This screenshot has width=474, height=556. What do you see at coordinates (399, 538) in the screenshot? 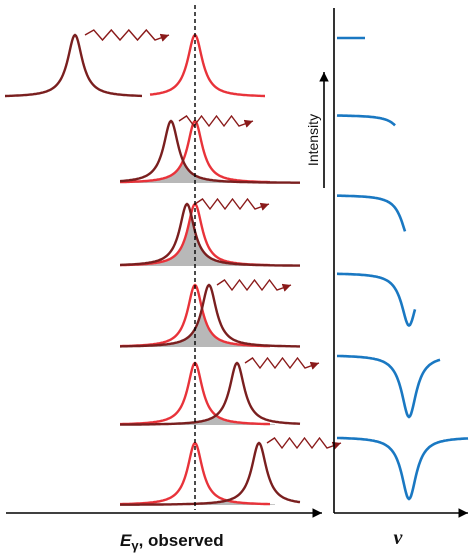
I see `velocity-axis-label: ν` at bounding box center [399, 538].